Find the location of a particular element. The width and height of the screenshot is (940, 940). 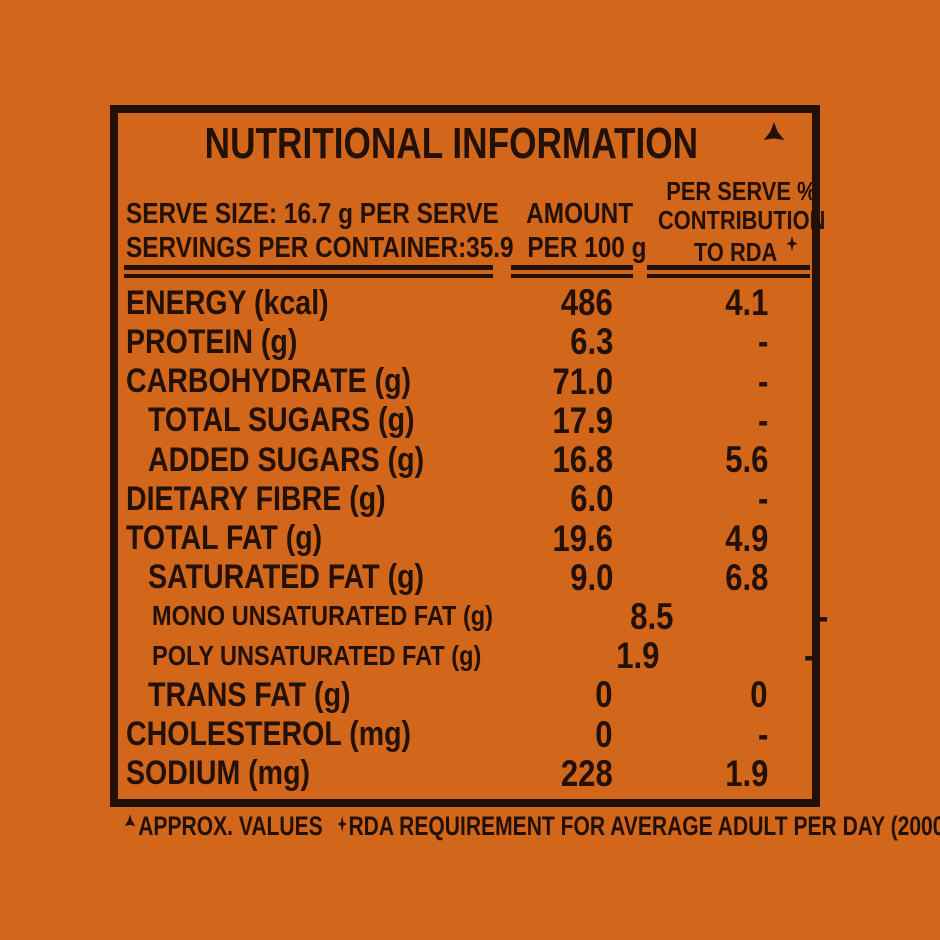

nutrient-label: CARBOHYDRATE (g) is located at coordinates (312, 381).